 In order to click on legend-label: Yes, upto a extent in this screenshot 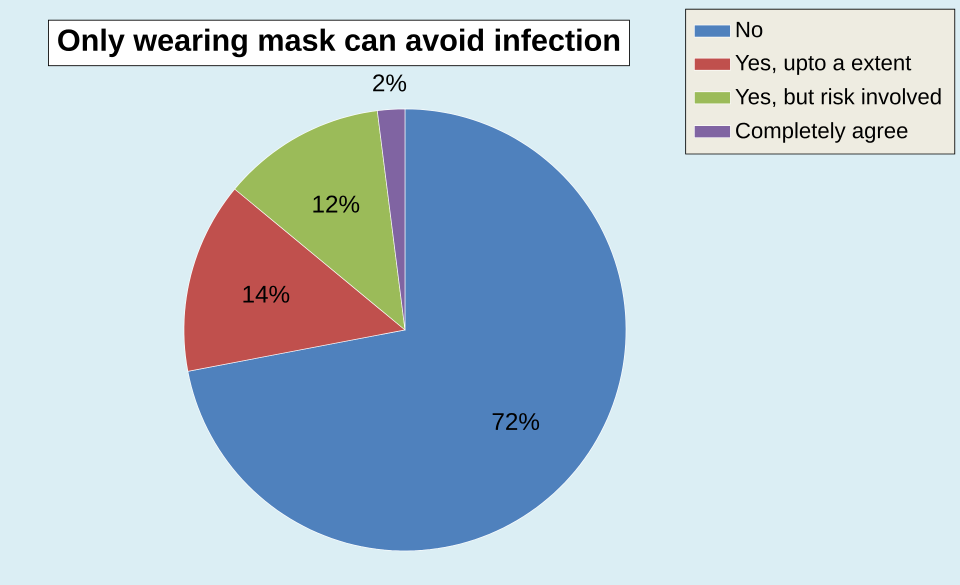, I will do `click(823, 65)`.